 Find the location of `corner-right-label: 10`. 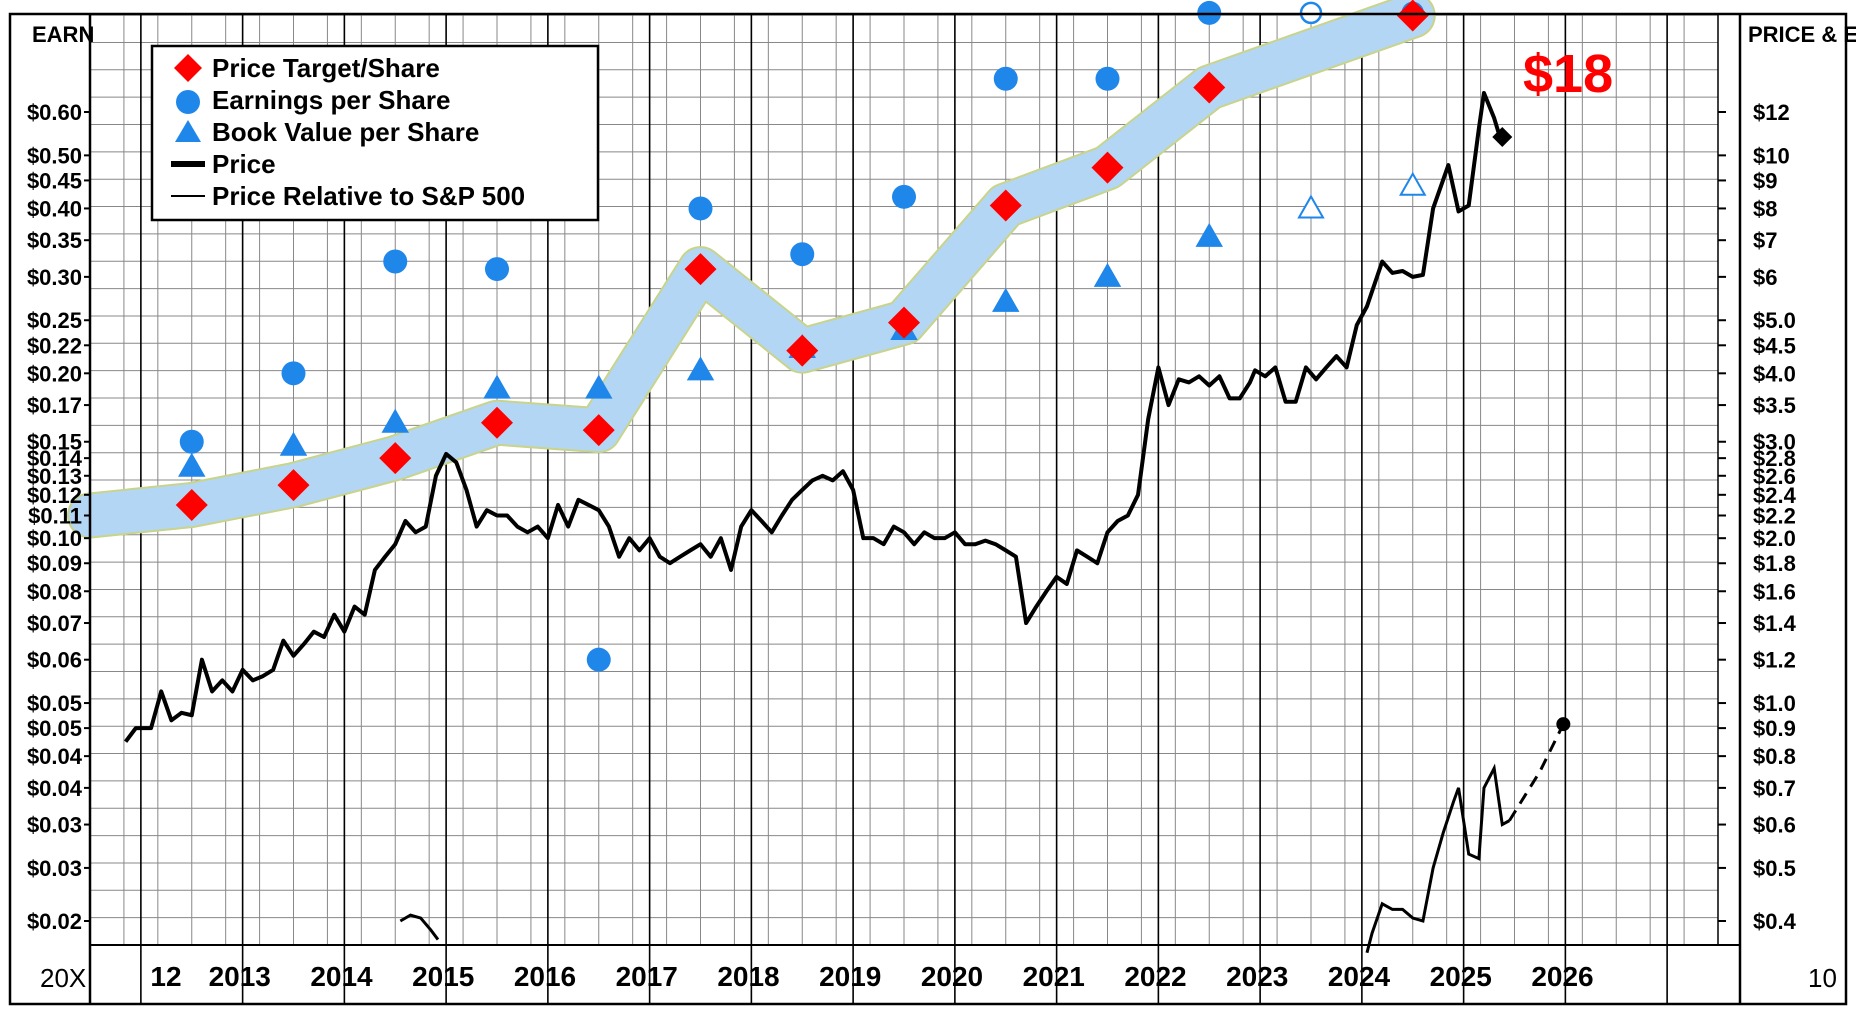

corner-right-label: 10 is located at coordinates (1822, 978).